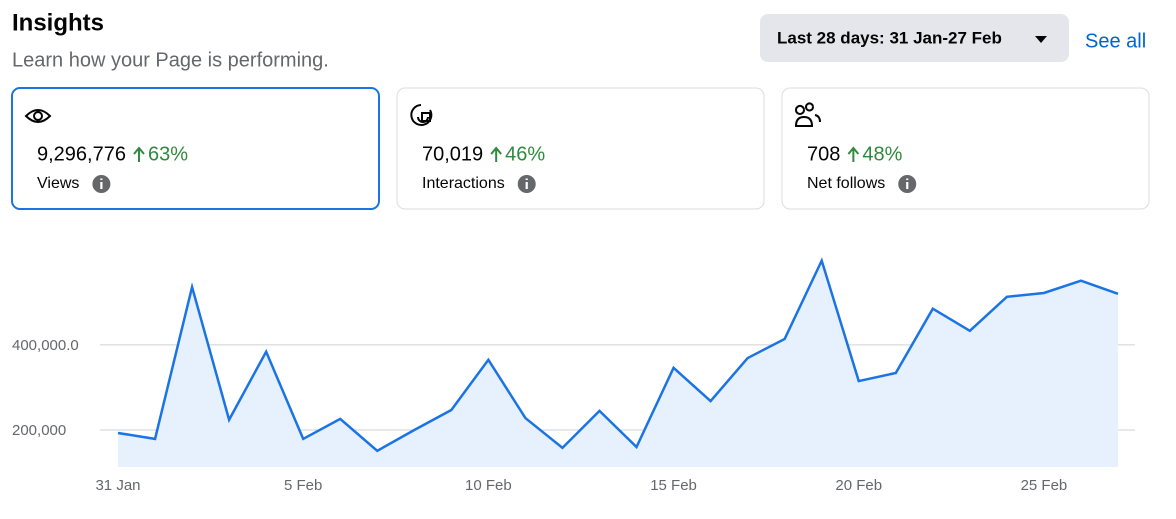 The width and height of the screenshot is (1176, 519). What do you see at coordinates (846, 183) in the screenshot?
I see `metric-label: Net follows` at bounding box center [846, 183].